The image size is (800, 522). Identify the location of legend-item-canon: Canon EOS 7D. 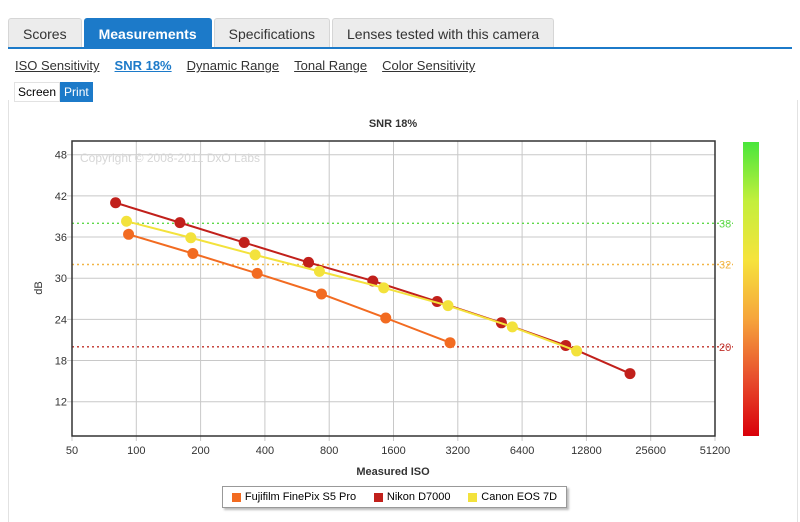
(512, 497).